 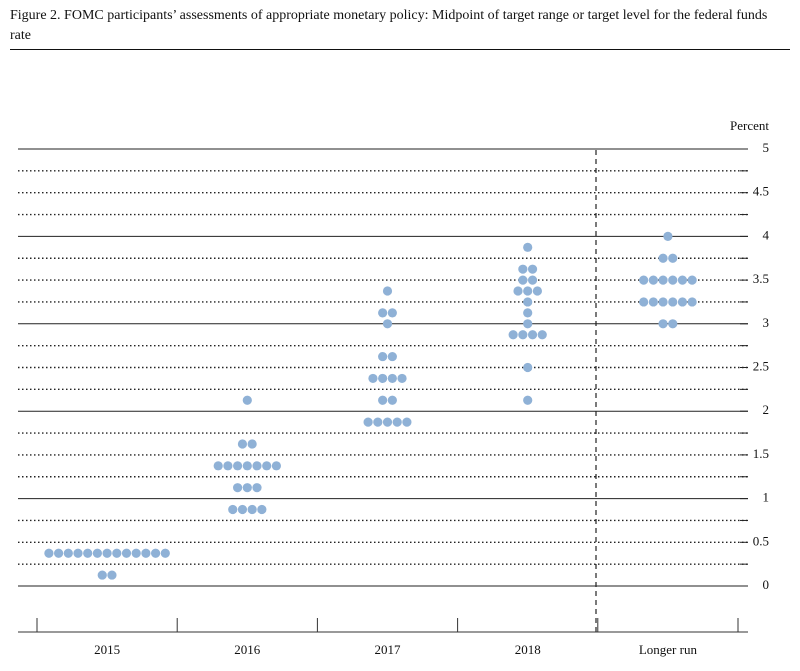 What do you see at coordinates (107, 649) in the screenshot?
I see `x-tick-label: 2015` at bounding box center [107, 649].